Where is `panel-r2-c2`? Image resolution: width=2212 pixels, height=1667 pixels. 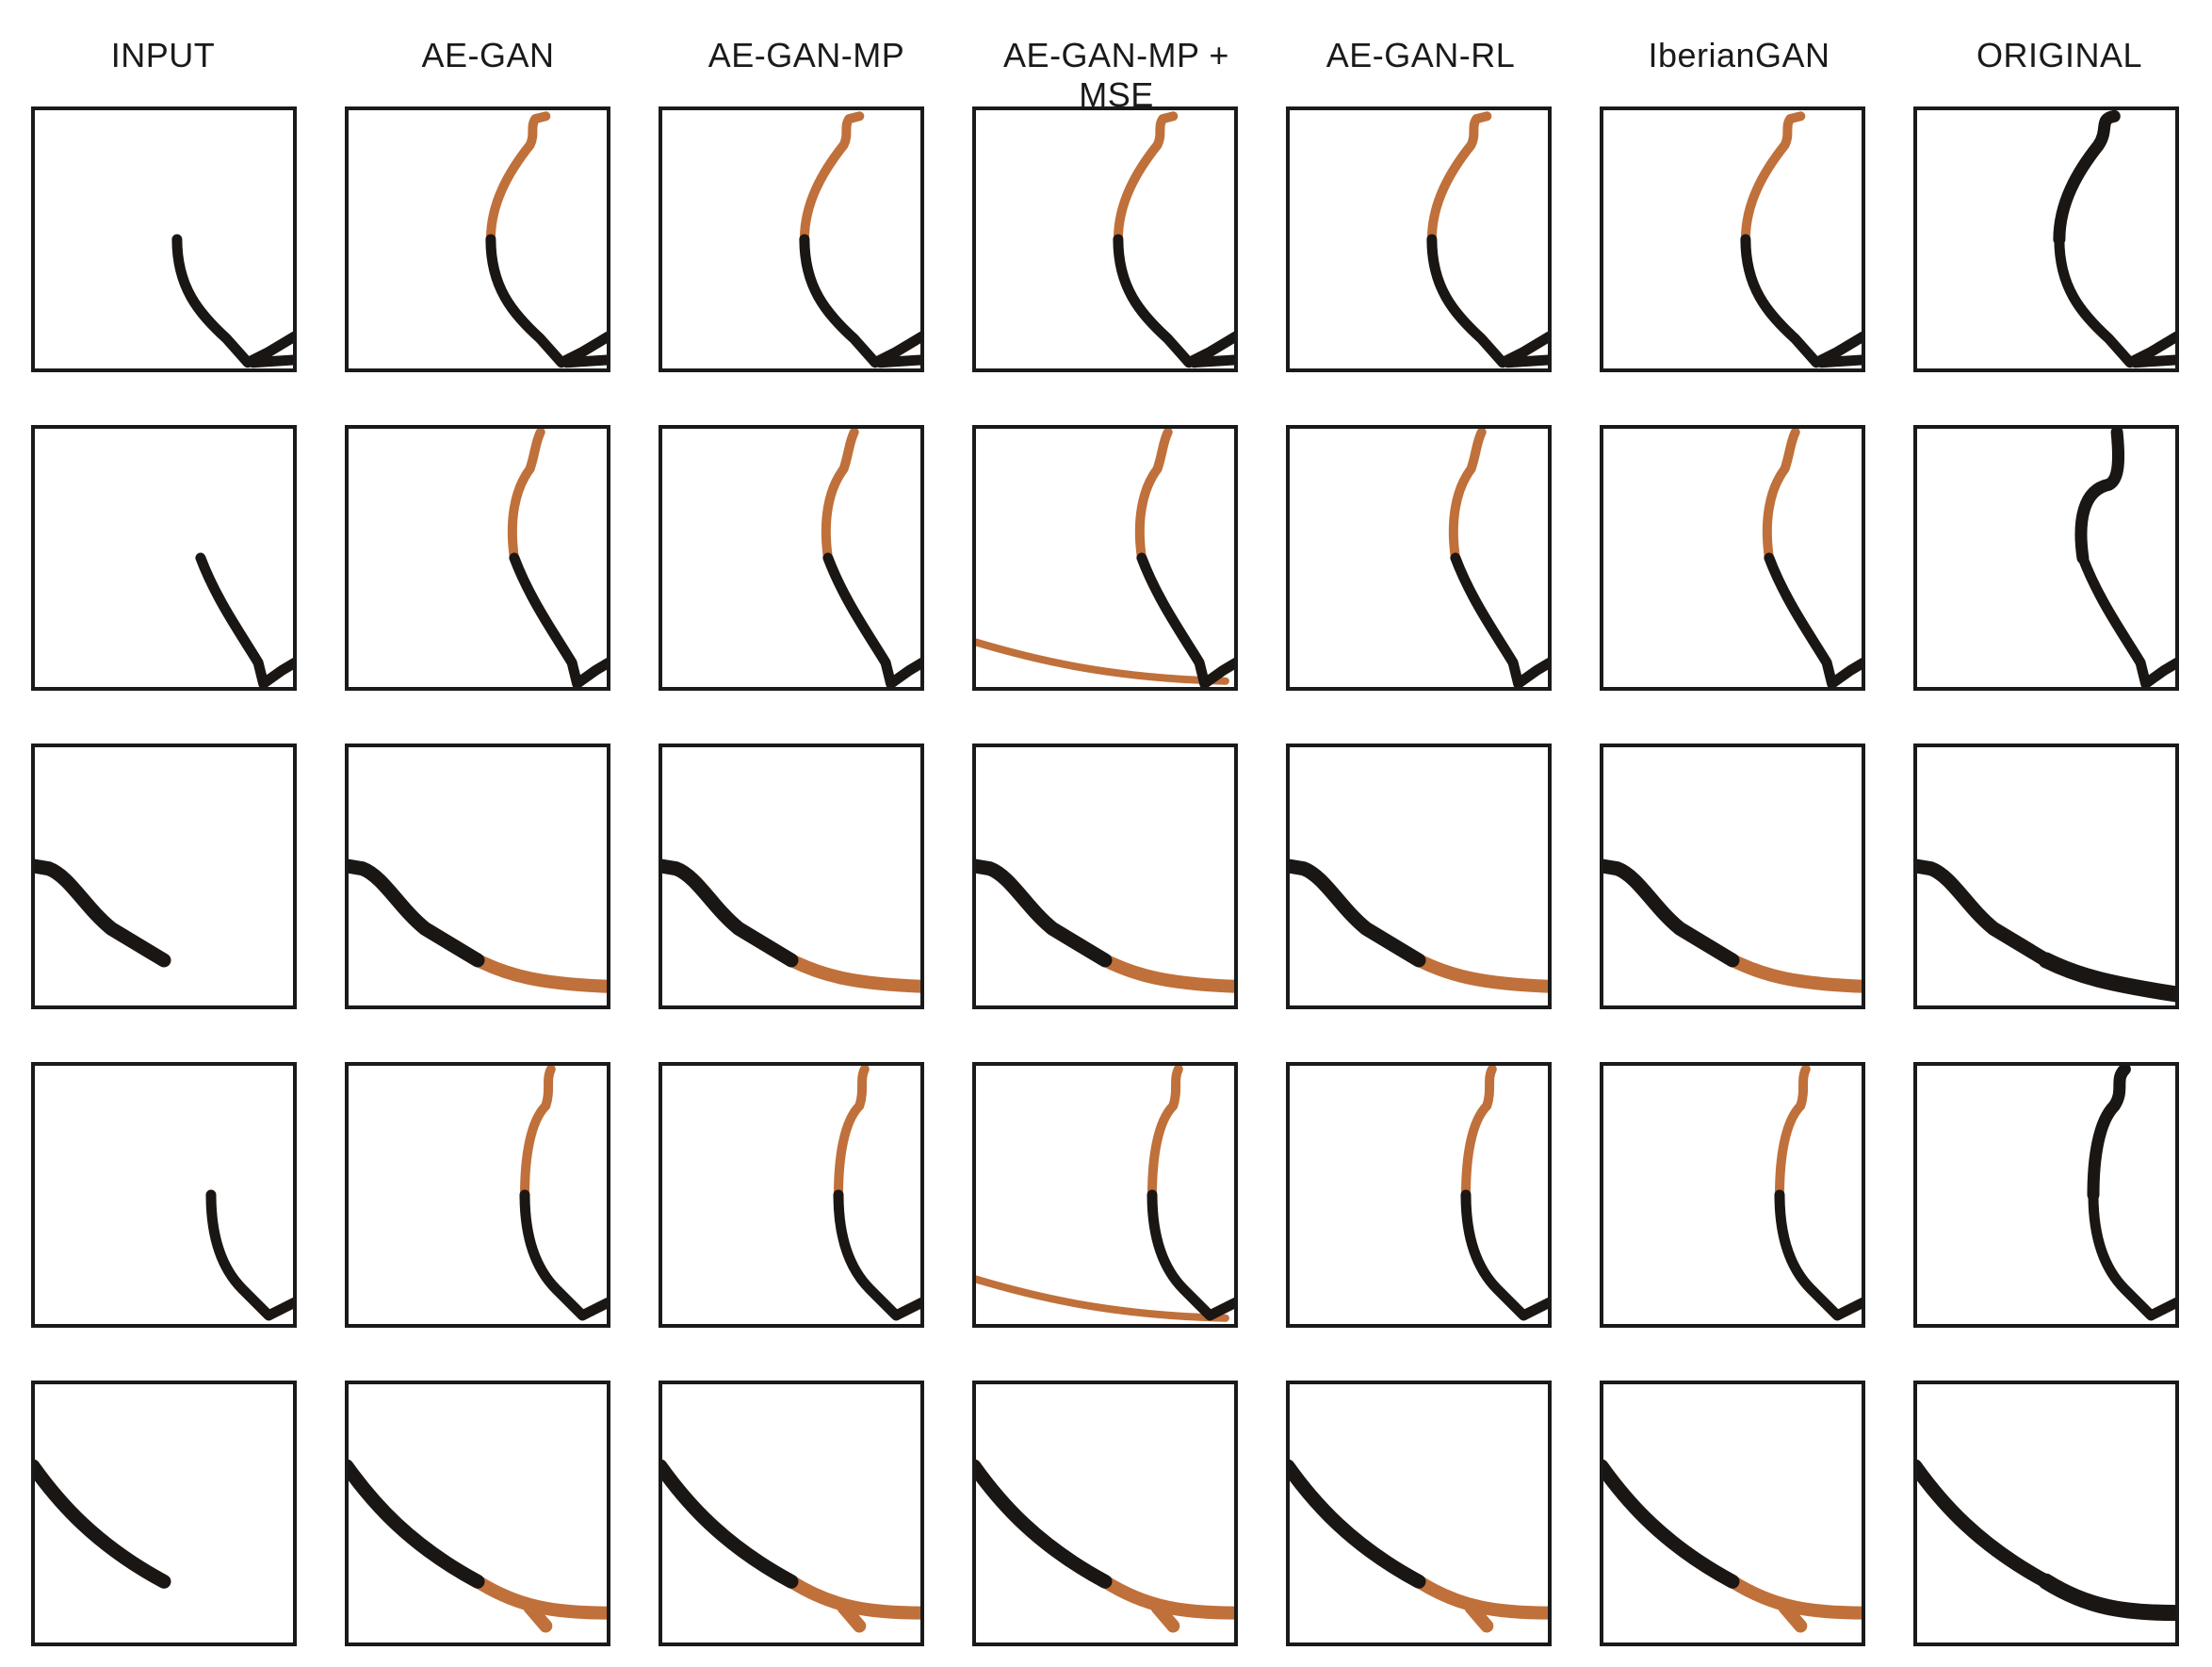
panel-r2-c2 is located at coordinates (791, 926).